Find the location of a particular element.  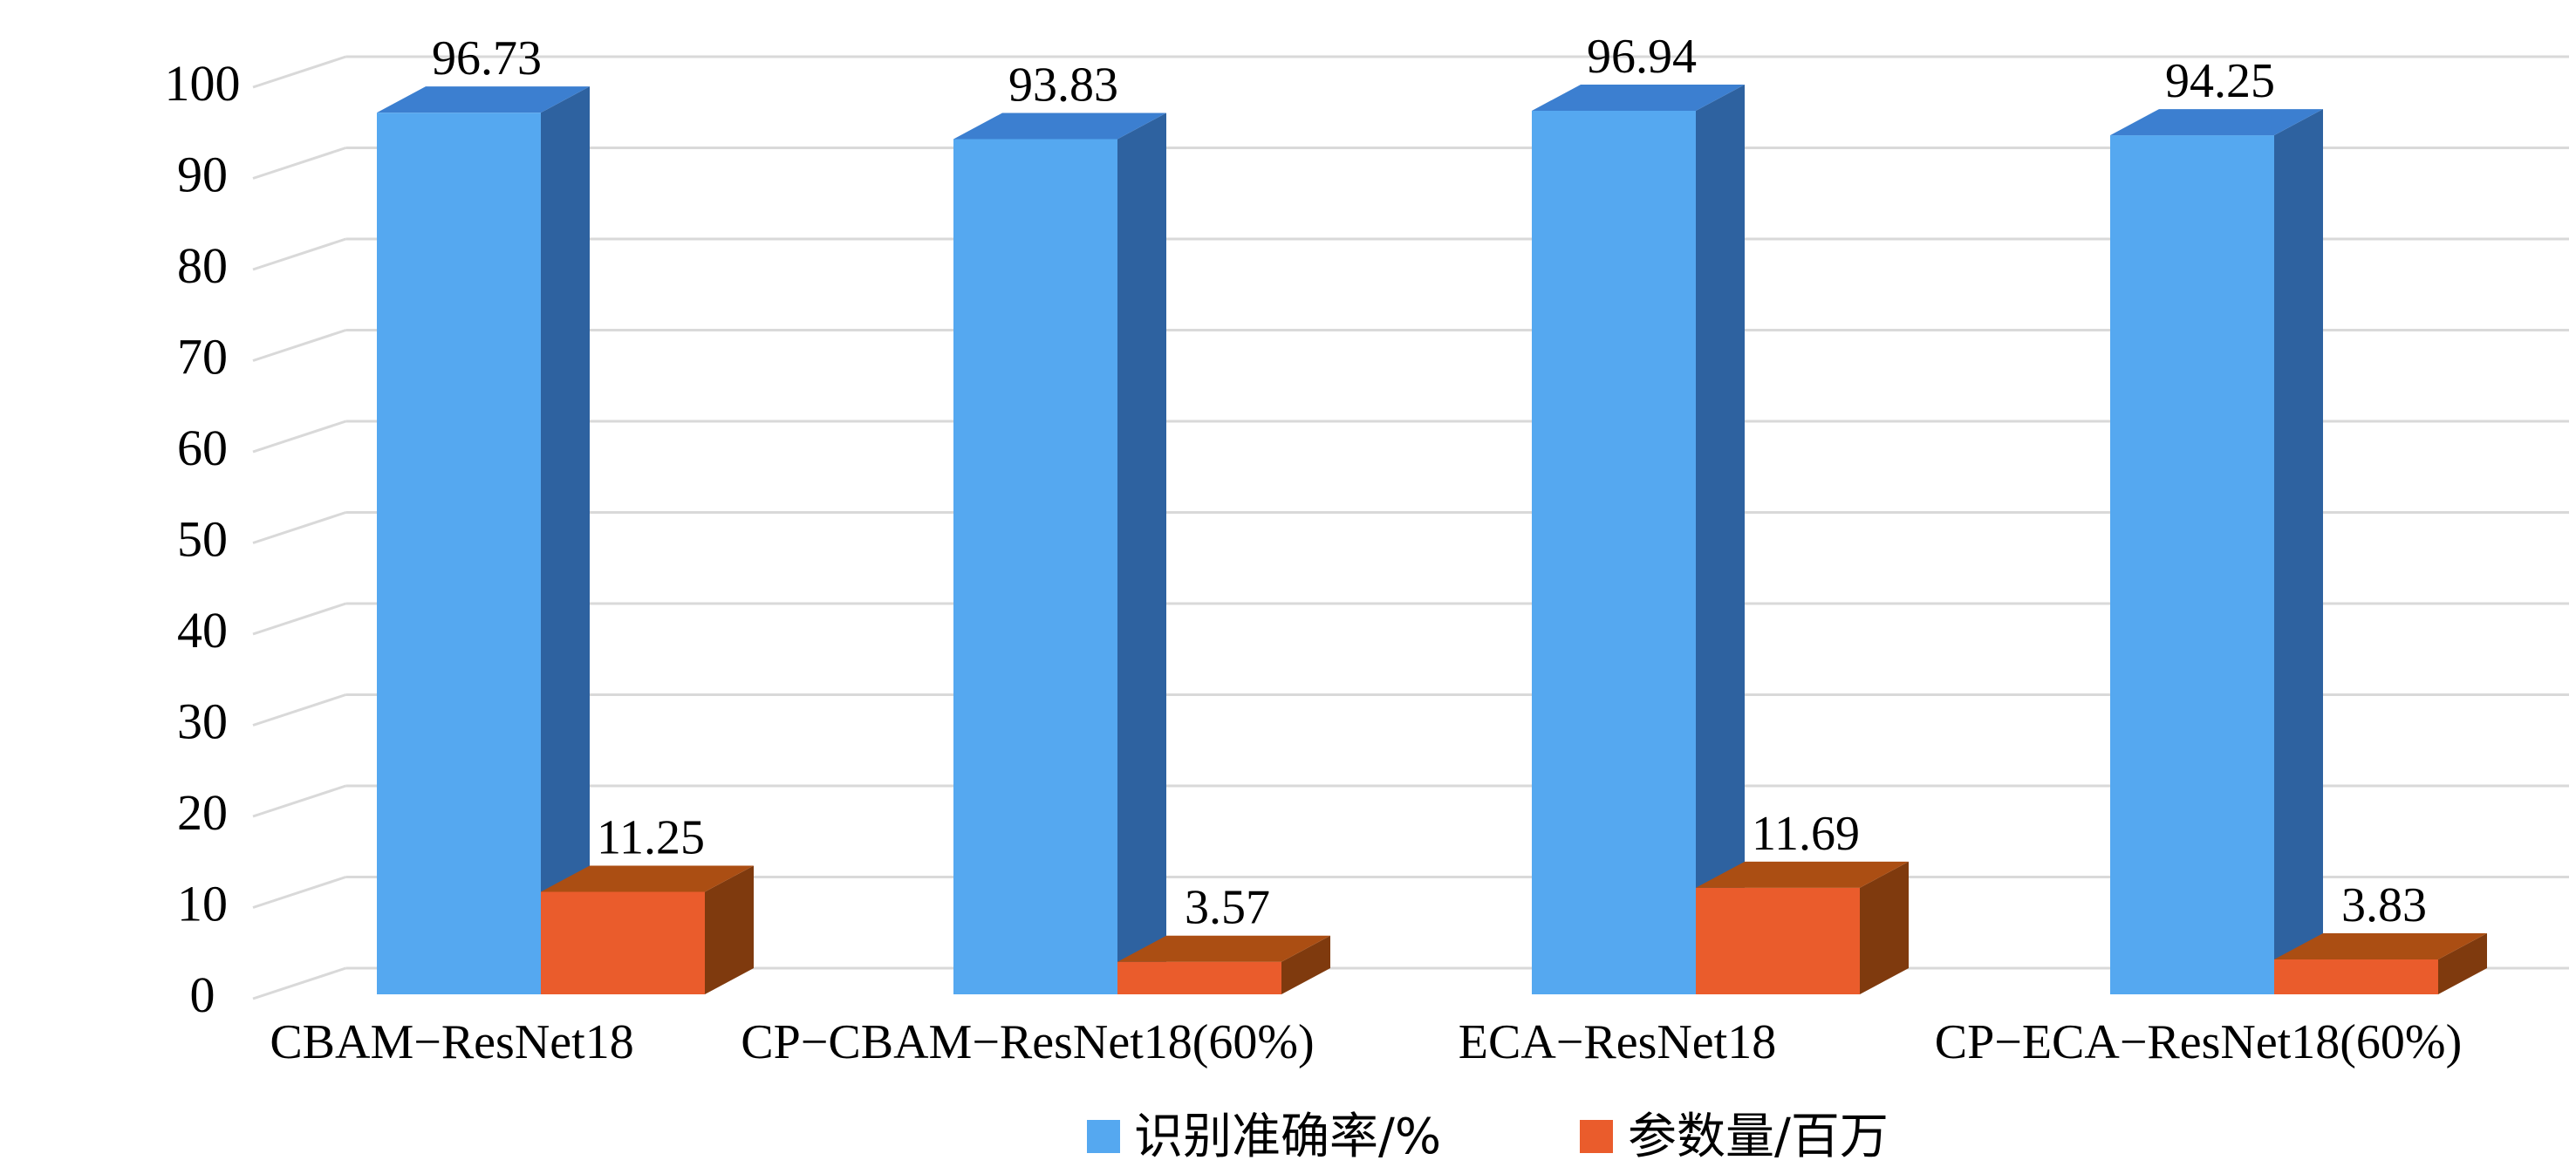

y-tick-label-9: 90 is located at coordinates (202, 175).